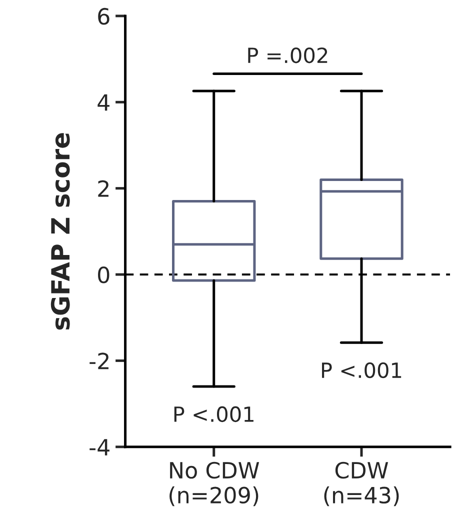 This screenshot has height=532, width=464. Describe the element at coordinates (100, 447) in the screenshot. I see `y-tick-label: -4` at that location.